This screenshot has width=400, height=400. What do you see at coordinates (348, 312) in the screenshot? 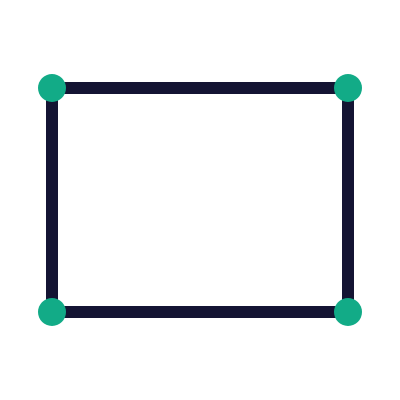
I see `vertex-bottom-right` at bounding box center [348, 312].